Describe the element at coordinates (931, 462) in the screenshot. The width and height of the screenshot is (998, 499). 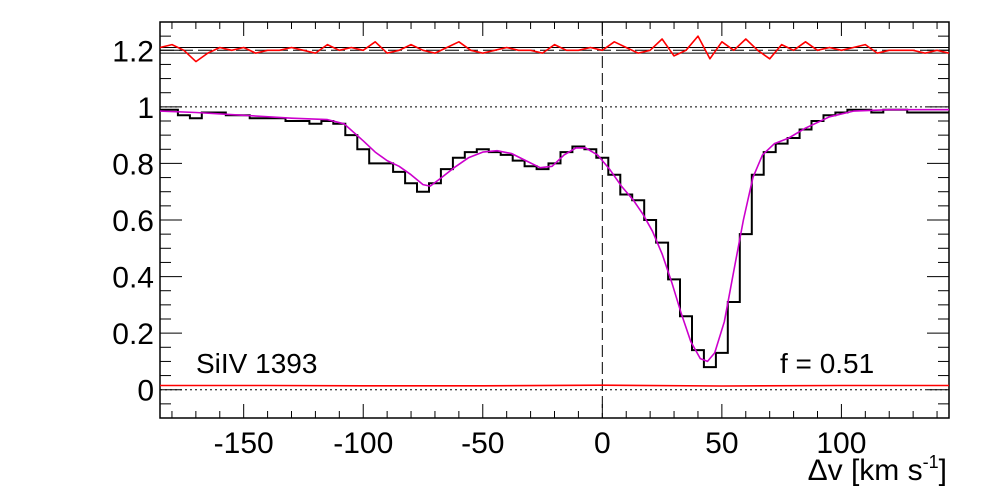
I see `x-axis-label-sup: -1` at that location.